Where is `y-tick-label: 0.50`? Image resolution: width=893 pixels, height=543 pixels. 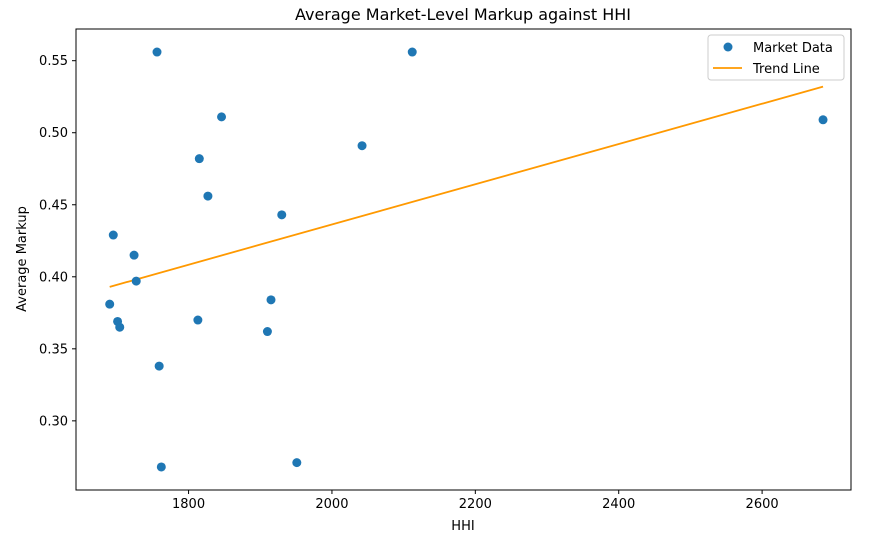 y-tick-label: 0.50 is located at coordinates (53, 133).